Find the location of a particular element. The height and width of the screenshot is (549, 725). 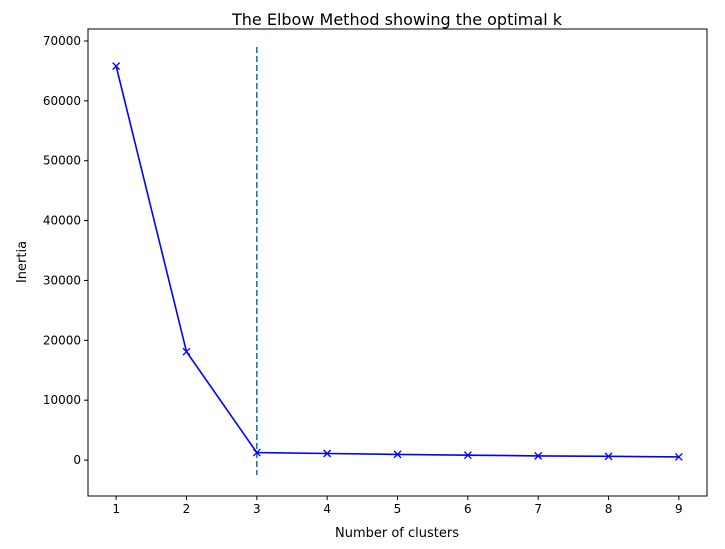

x-tick-label: 7 is located at coordinates (538, 509).